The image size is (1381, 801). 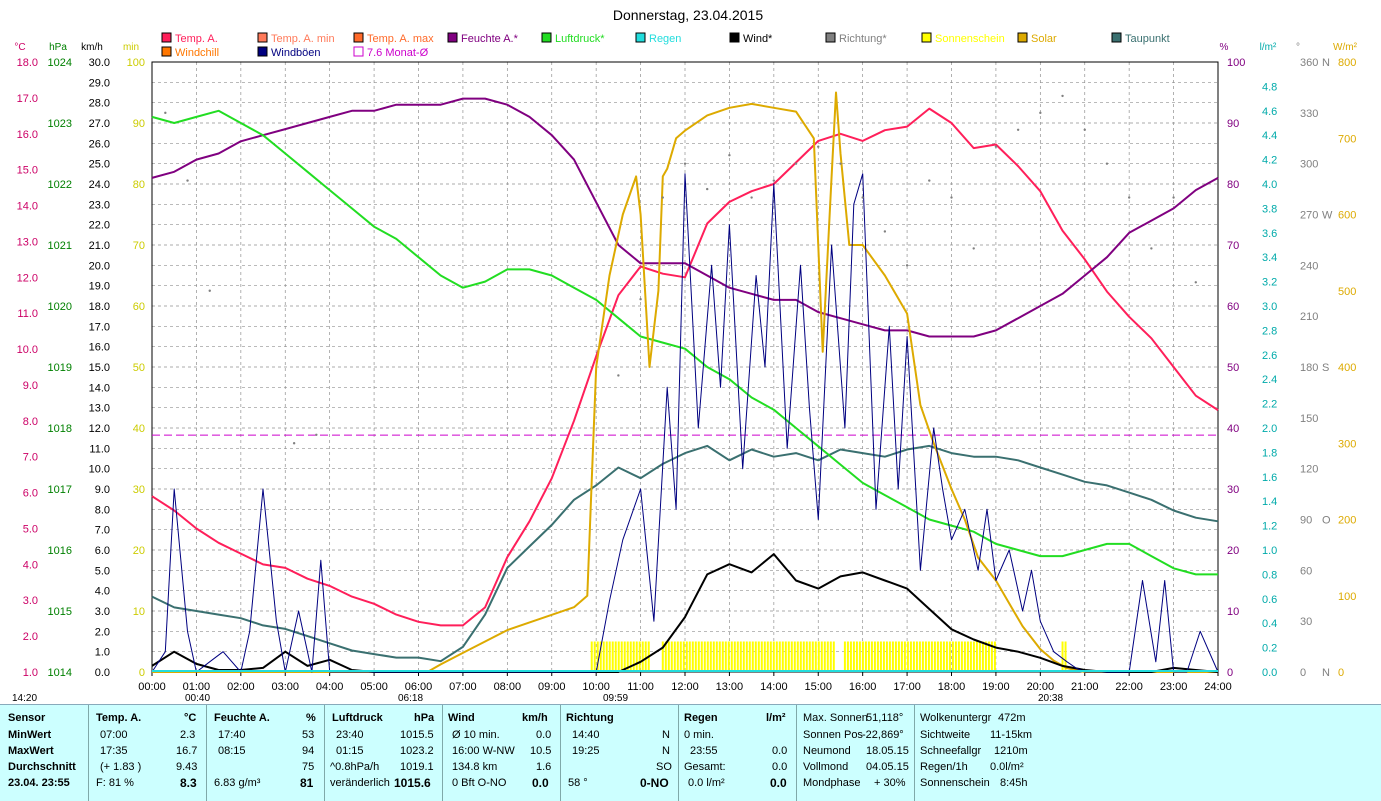 What do you see at coordinates (664, 767) in the screenshot?
I see `dir-value-3: SO` at bounding box center [664, 767].